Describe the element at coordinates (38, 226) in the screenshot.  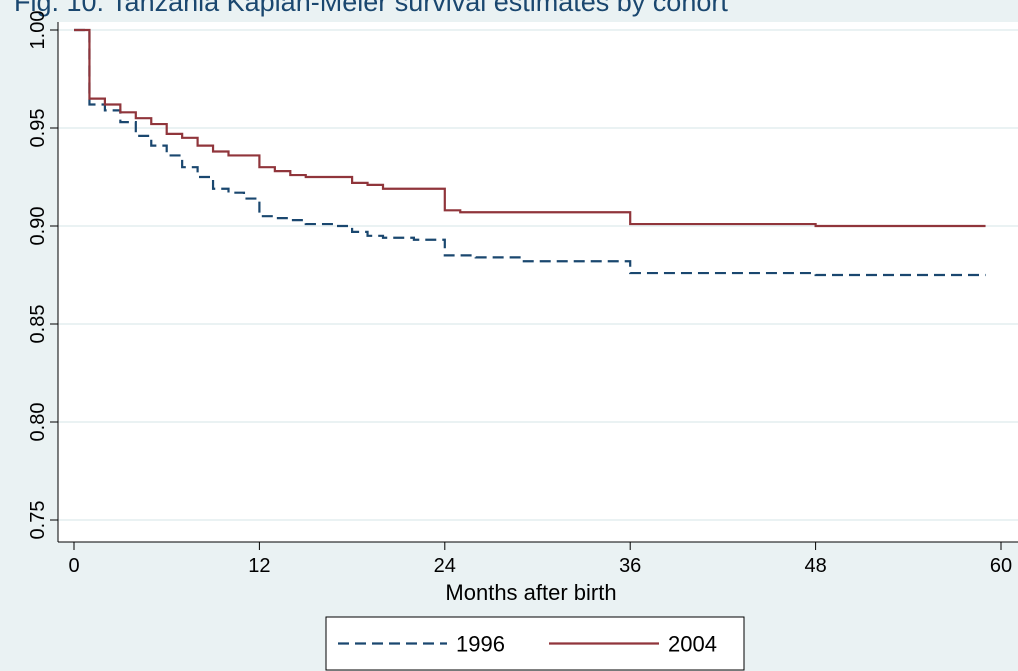
I see `y-tick-label: 0.90` at that location.